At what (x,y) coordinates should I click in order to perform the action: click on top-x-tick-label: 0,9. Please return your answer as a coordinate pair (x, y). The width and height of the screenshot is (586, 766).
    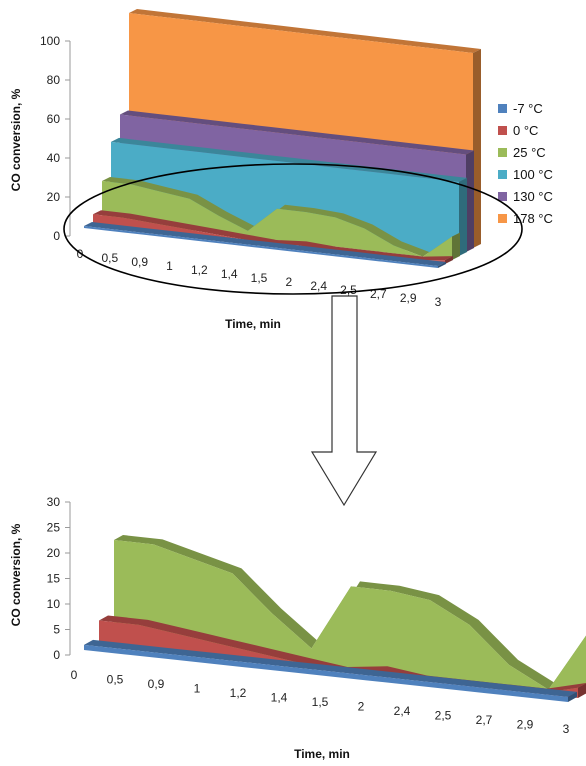
    Looking at the image, I should click on (139, 262).